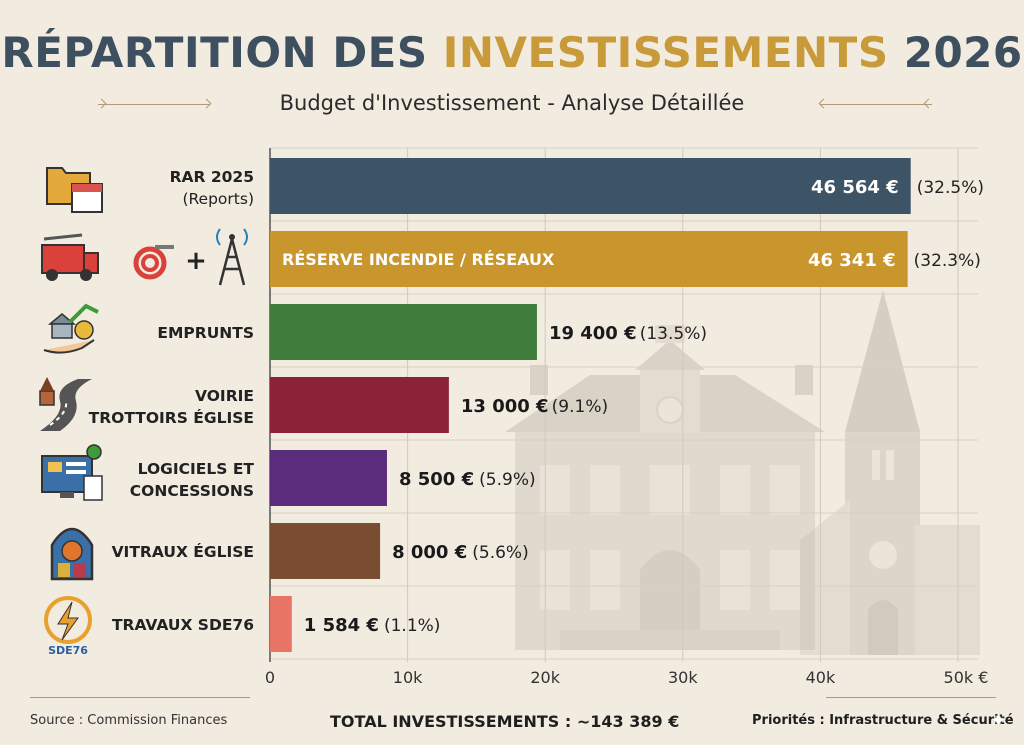  What do you see at coordinates (341, 625) in the screenshot?
I see `data-value-label: 1 584 €` at bounding box center [341, 625].